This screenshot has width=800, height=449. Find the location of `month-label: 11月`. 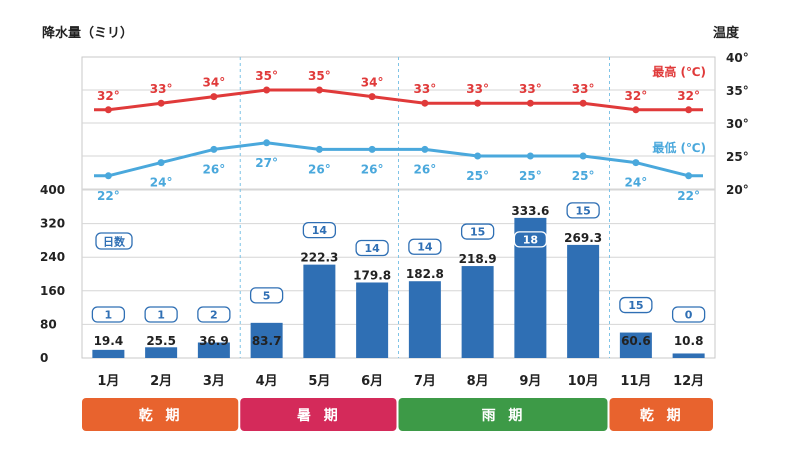

month-label: 11月 is located at coordinates (635, 381).